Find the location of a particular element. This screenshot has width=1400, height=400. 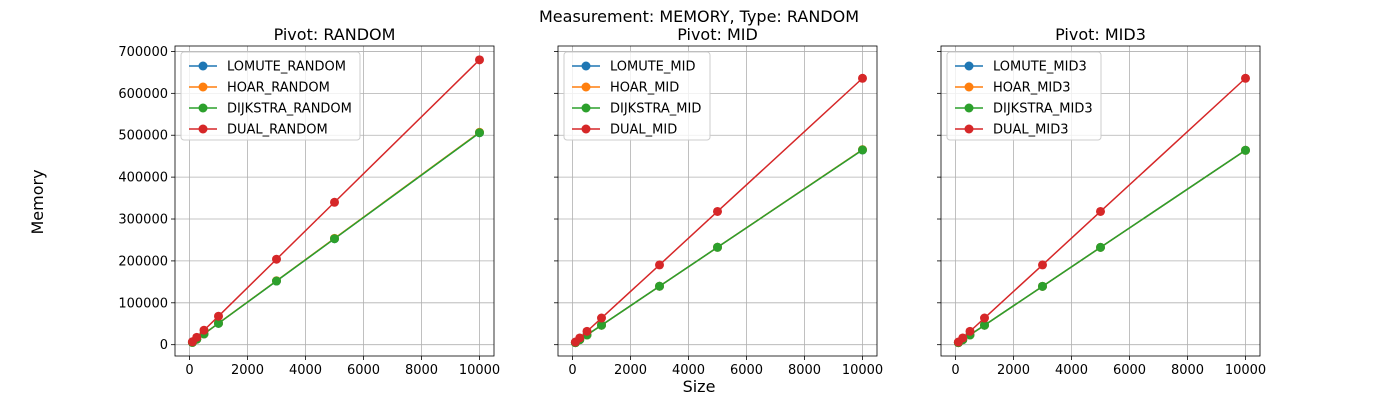

legend-label: LOMUTE_MID3 is located at coordinates (1040, 67).